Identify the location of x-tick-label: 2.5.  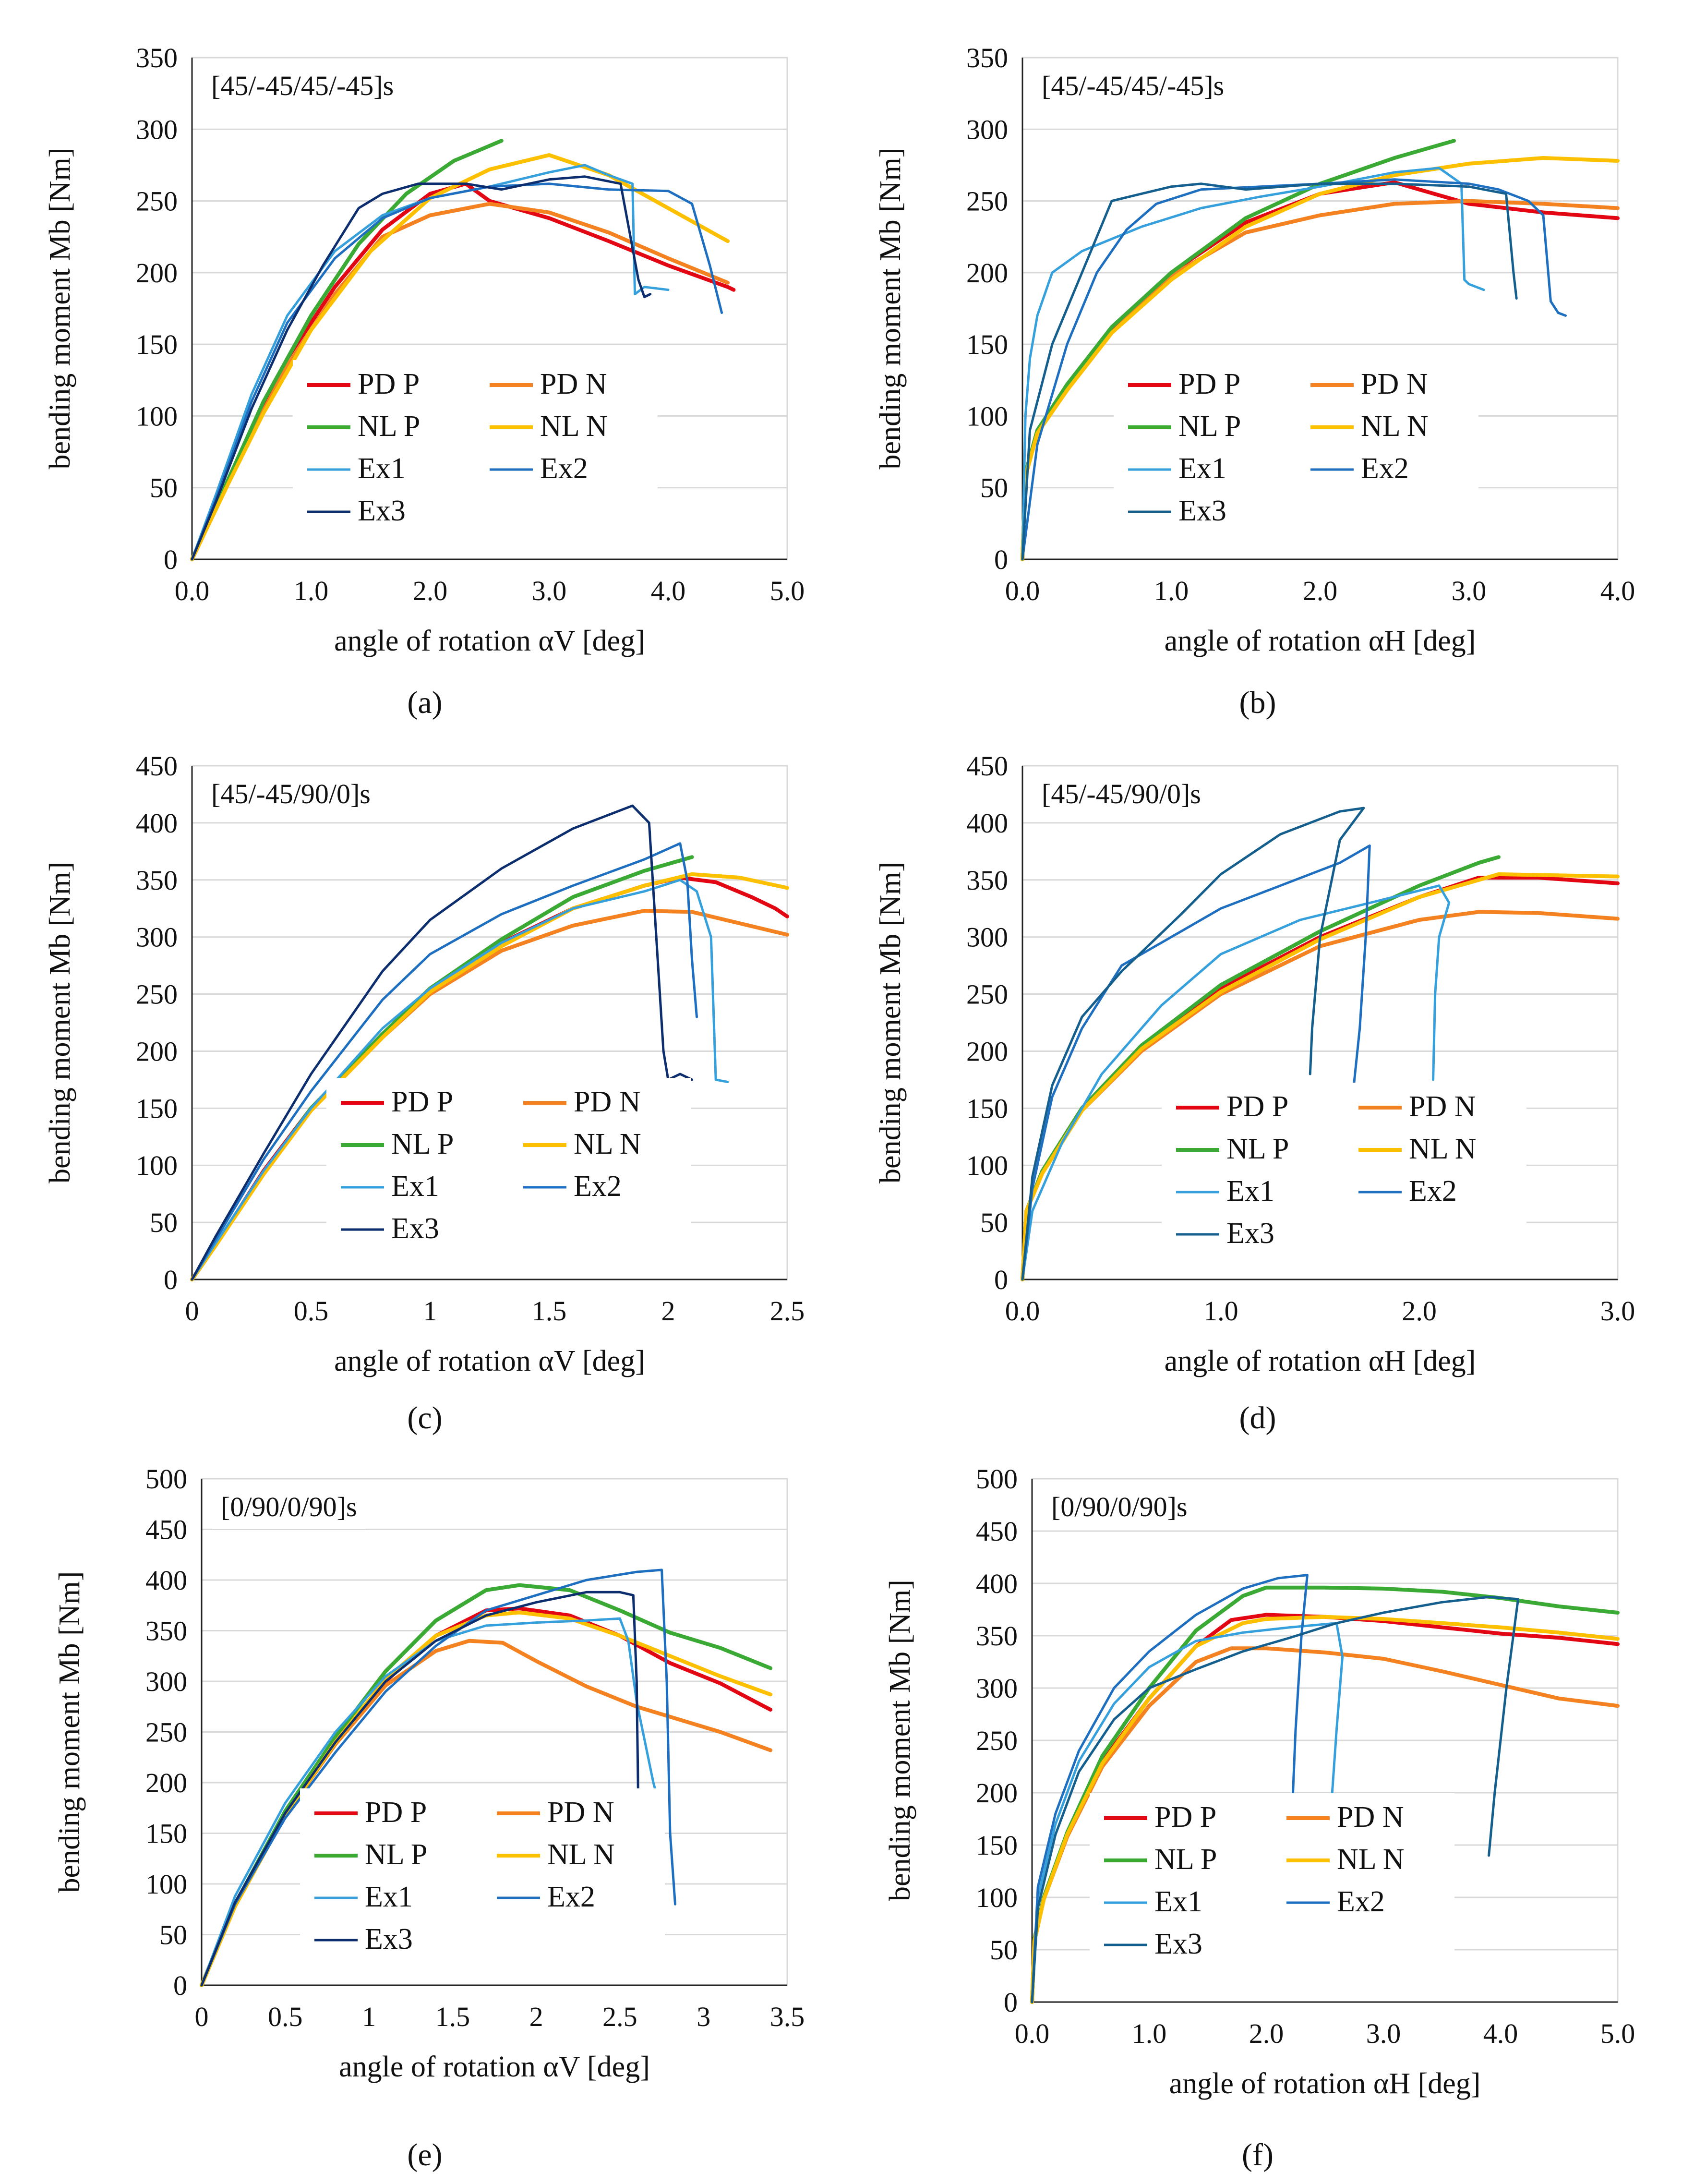
(619, 2016).